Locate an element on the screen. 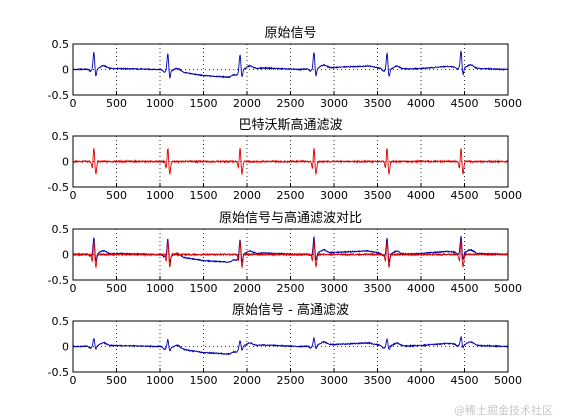 This screenshot has width=561, height=420. subplot-title: 原始信号与高通滤波对比 is located at coordinates (290, 218).